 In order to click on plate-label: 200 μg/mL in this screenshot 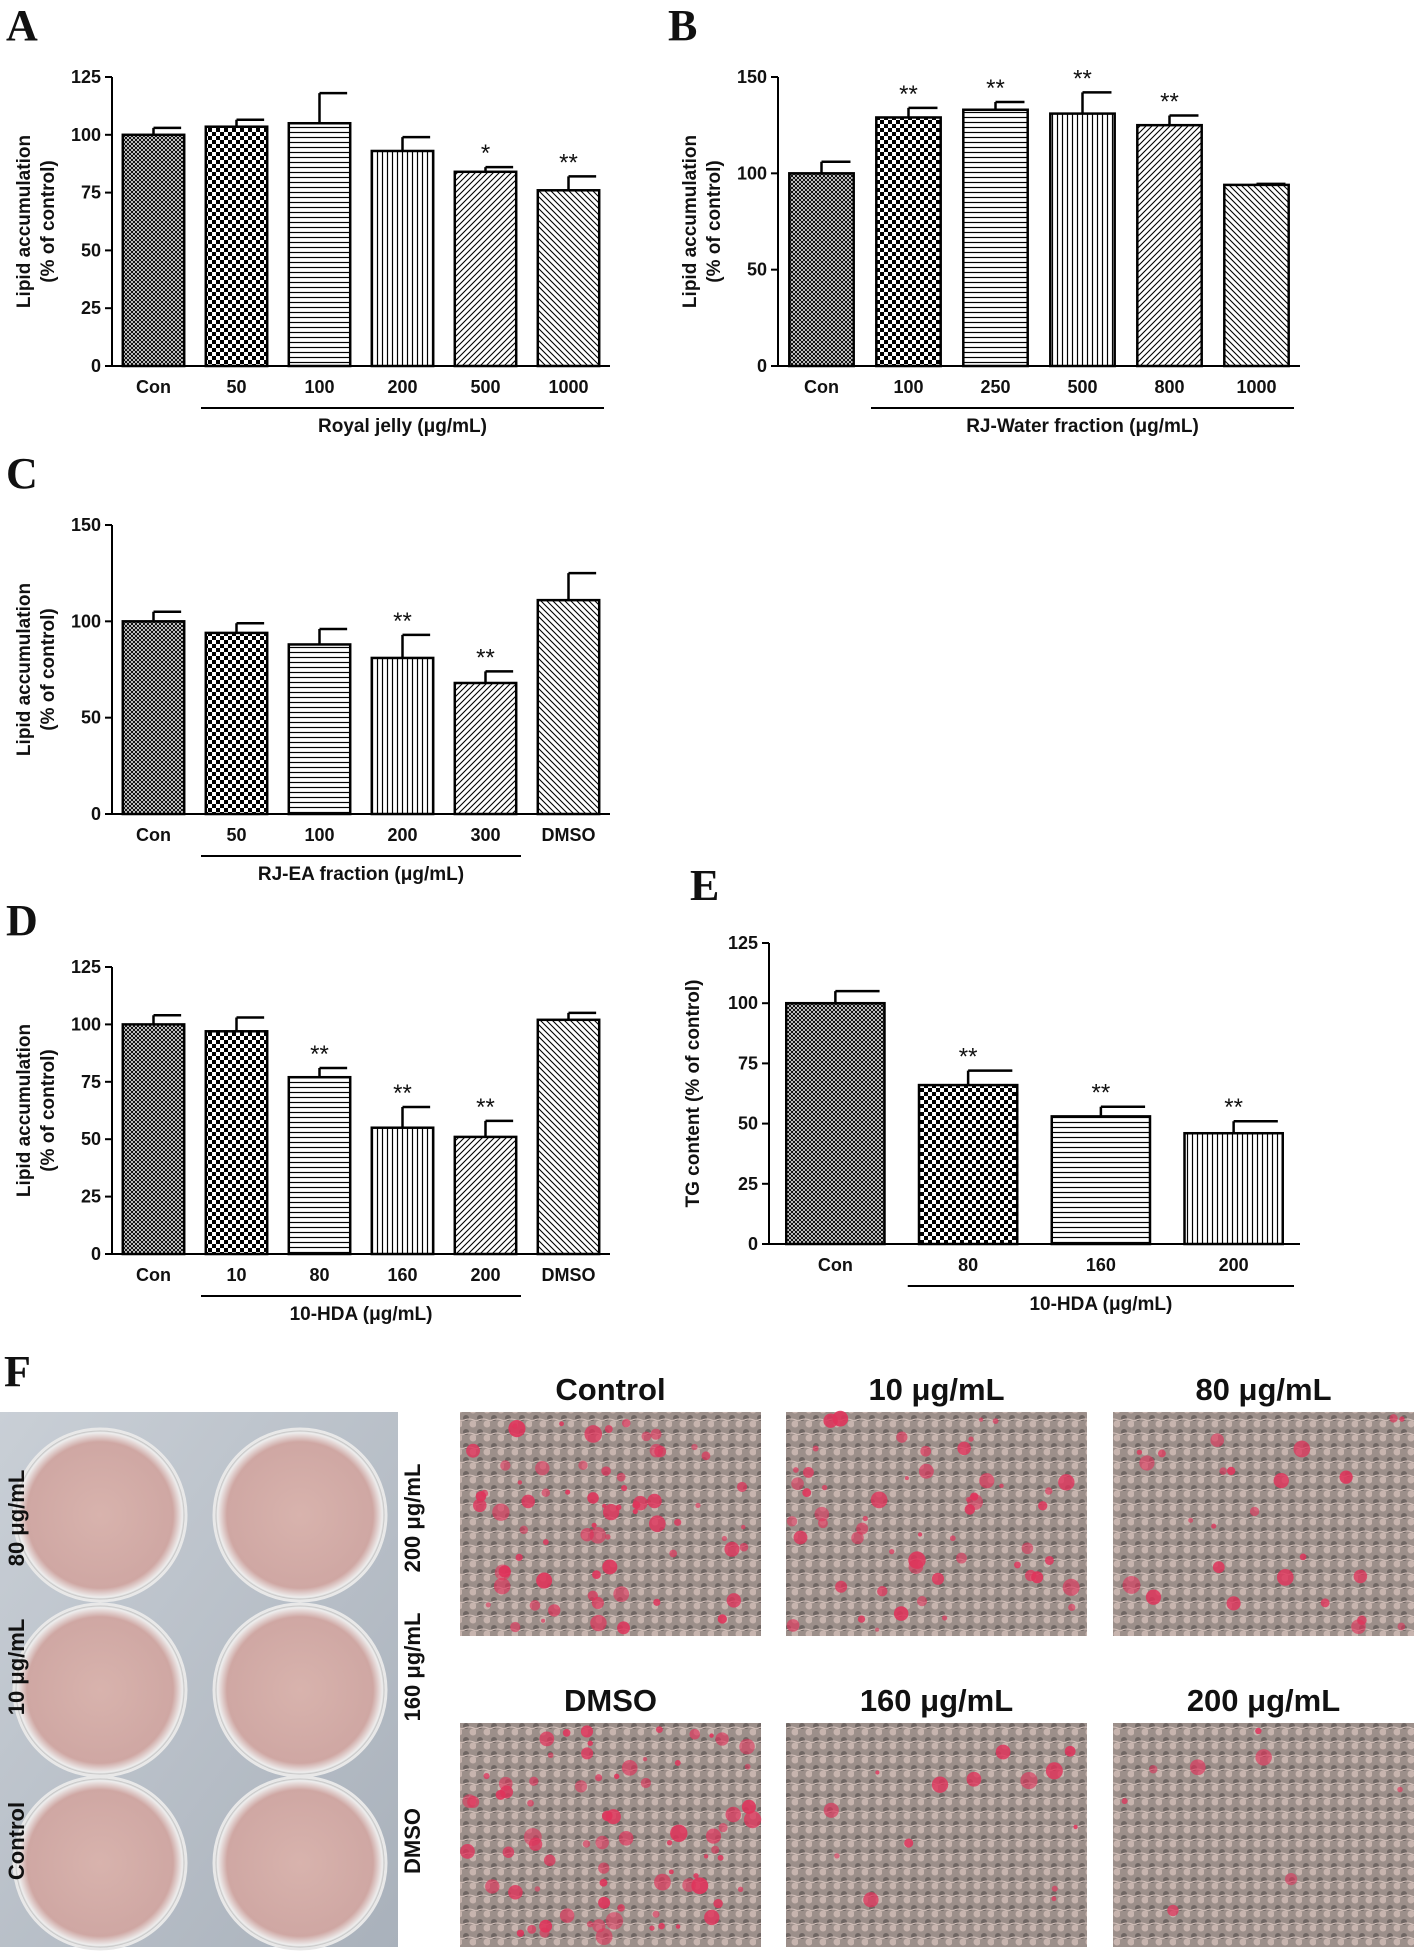, I will do `click(412, 1518)`.